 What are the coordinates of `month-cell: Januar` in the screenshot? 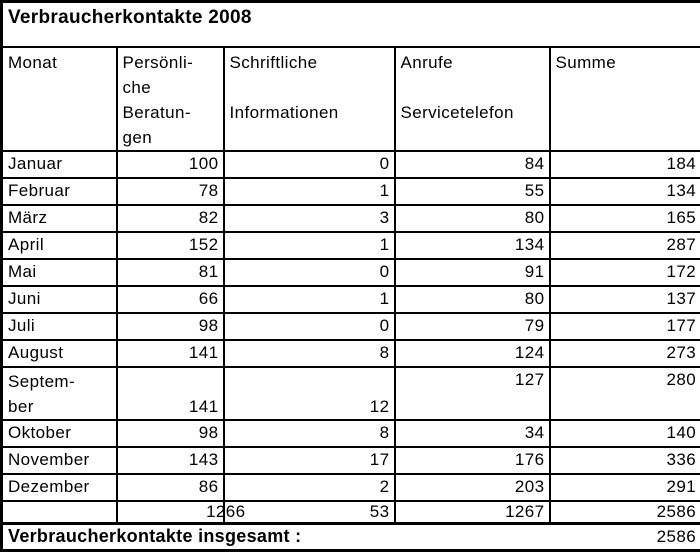 It's located at (59, 164).